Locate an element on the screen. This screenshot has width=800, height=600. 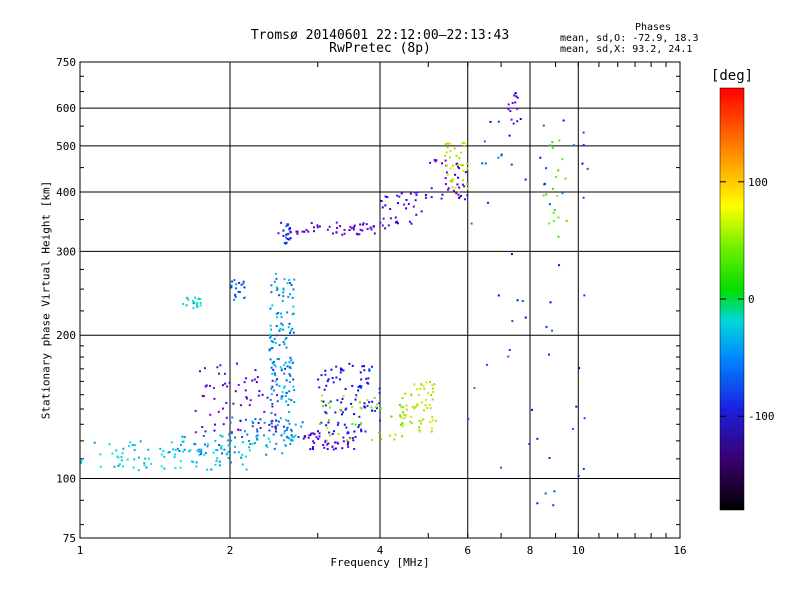
phase-o-line: mean, sd,O: -72.9, 18.3 is located at coordinates (629, 38).